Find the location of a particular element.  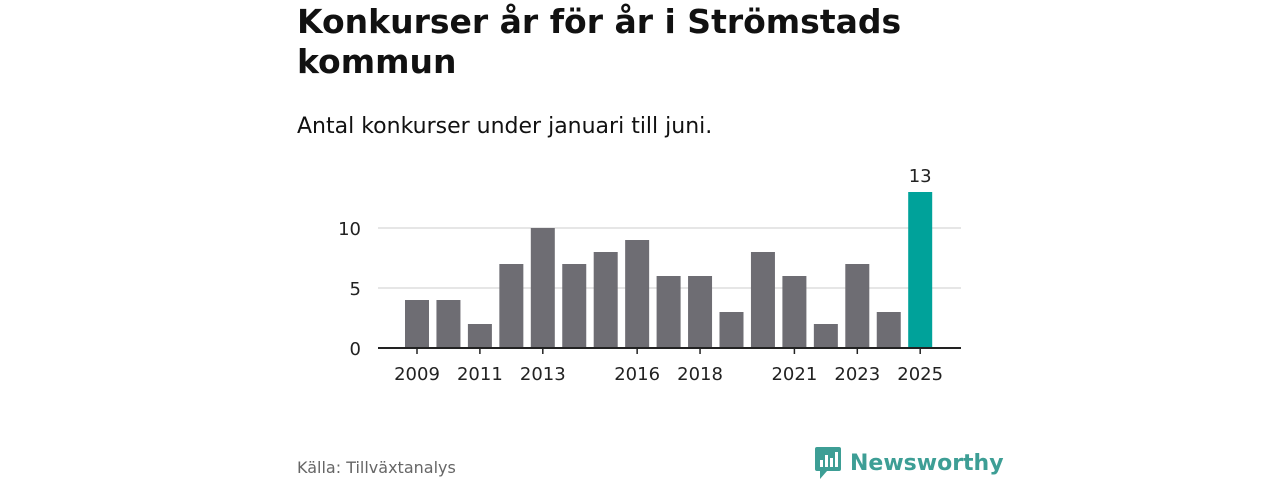

bar-2013 is located at coordinates (542, 288).